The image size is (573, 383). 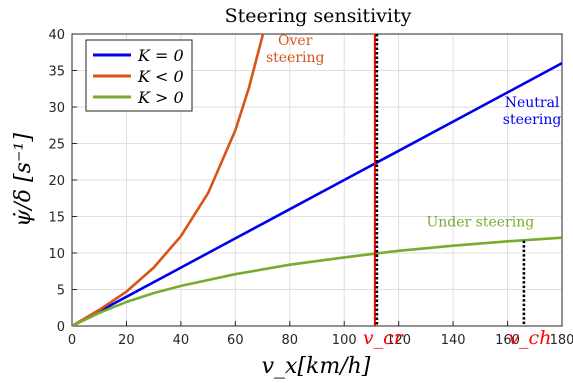 I want to click on x-tick-label: 40, so click(x=181, y=340).